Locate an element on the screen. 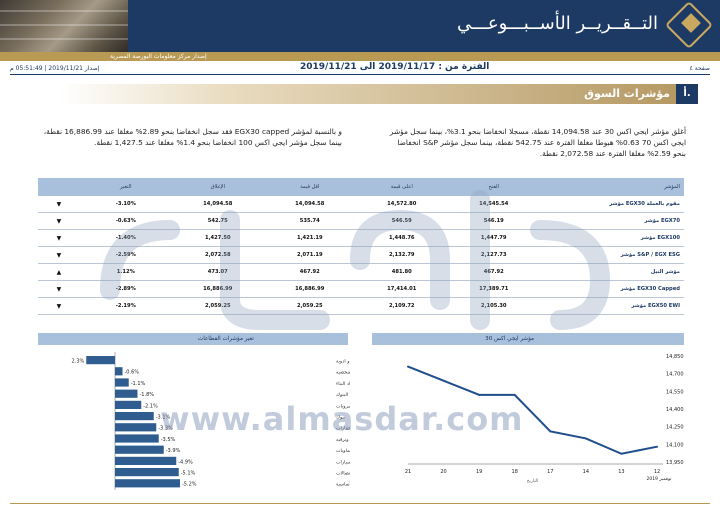  meta-row: صفحة ٤ إصدار 2019/11/21 | 05:51:49 م is located at coordinates (360, 69).